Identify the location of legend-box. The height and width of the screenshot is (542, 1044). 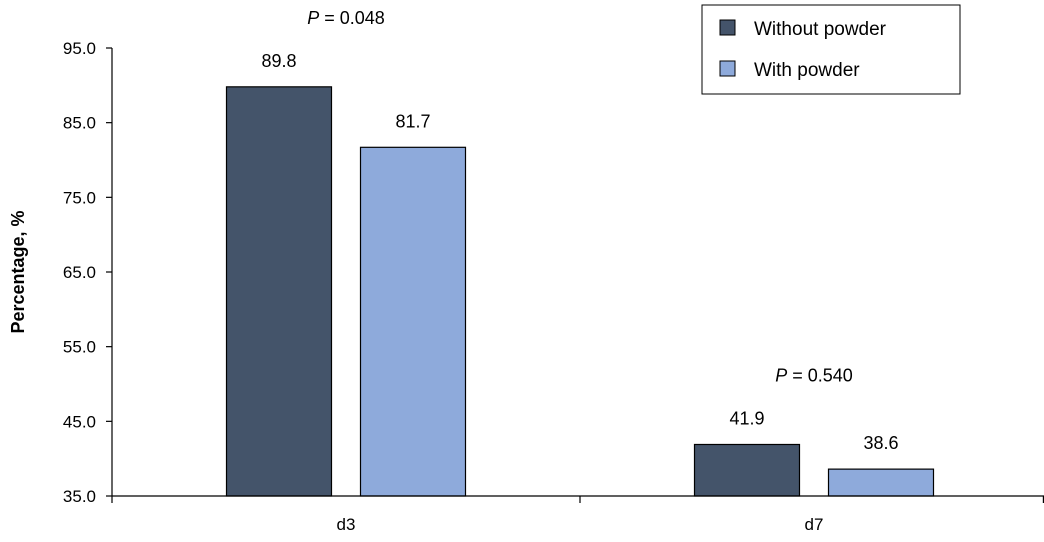
(831, 49).